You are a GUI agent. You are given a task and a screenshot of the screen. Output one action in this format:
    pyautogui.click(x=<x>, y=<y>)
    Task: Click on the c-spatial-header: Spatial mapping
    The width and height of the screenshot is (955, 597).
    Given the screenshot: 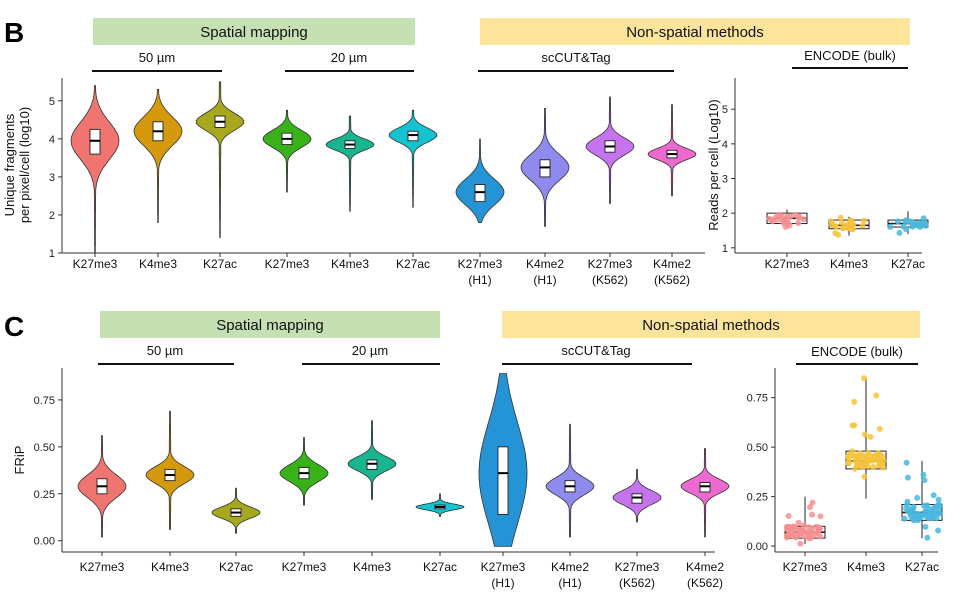 What is the action you would take?
    pyautogui.click(x=270, y=325)
    